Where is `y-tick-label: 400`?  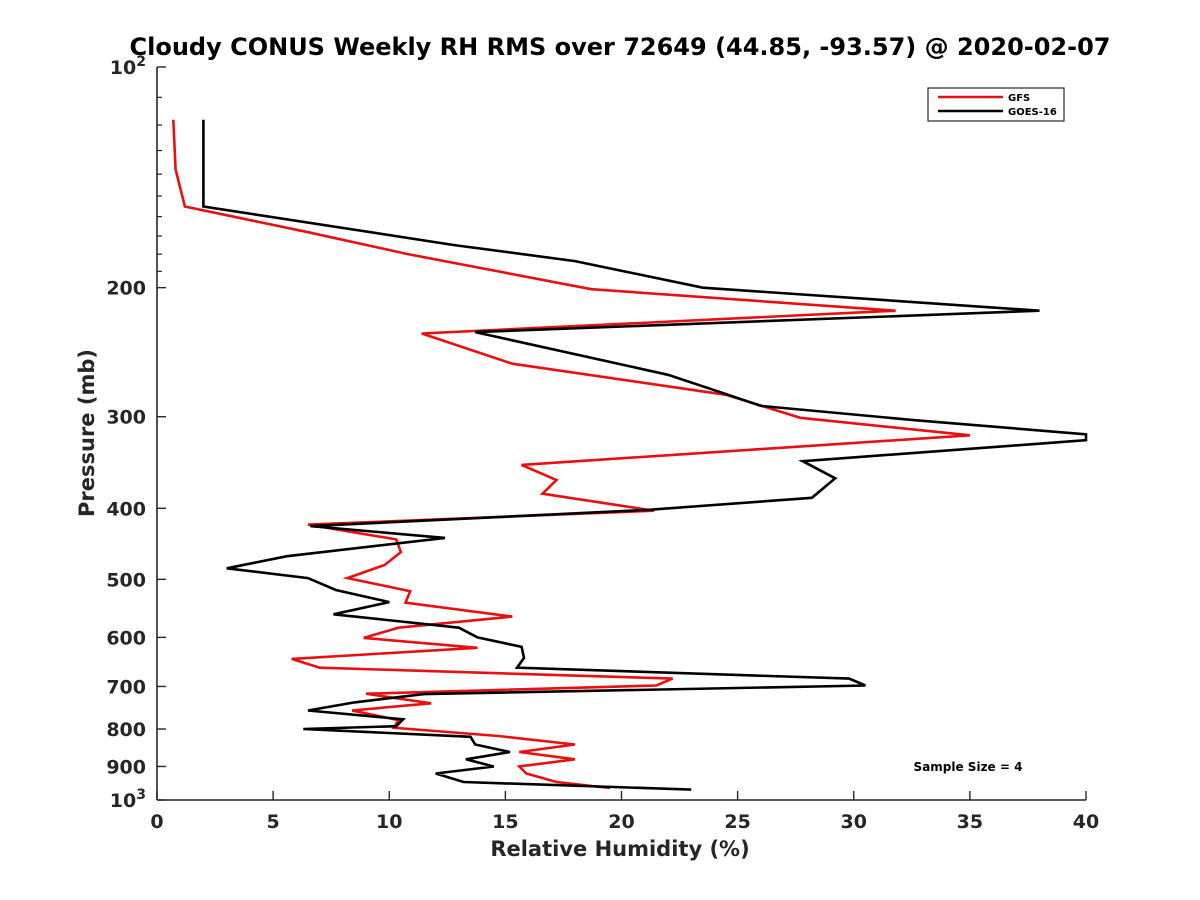
y-tick-label: 400 is located at coordinates (126, 509).